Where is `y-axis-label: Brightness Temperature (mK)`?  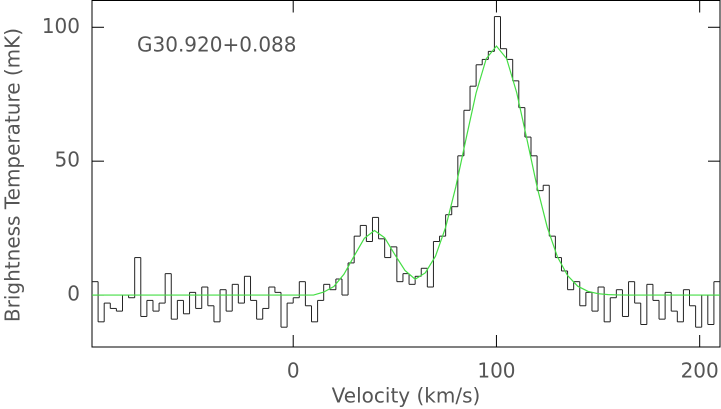 y-axis-label: Brightness Temperature (mK) is located at coordinates (13, 175).